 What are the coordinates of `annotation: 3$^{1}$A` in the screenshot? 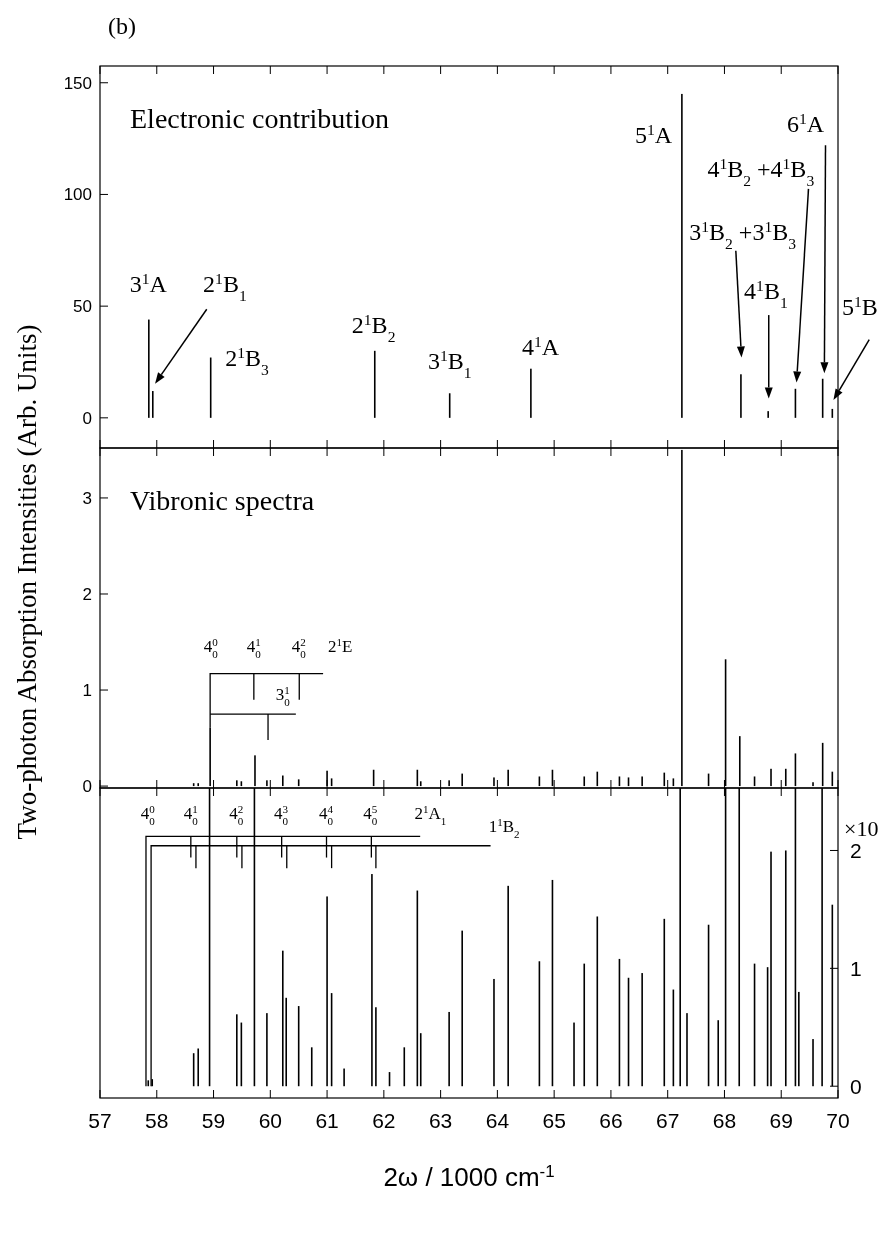 It's located at (148, 283).